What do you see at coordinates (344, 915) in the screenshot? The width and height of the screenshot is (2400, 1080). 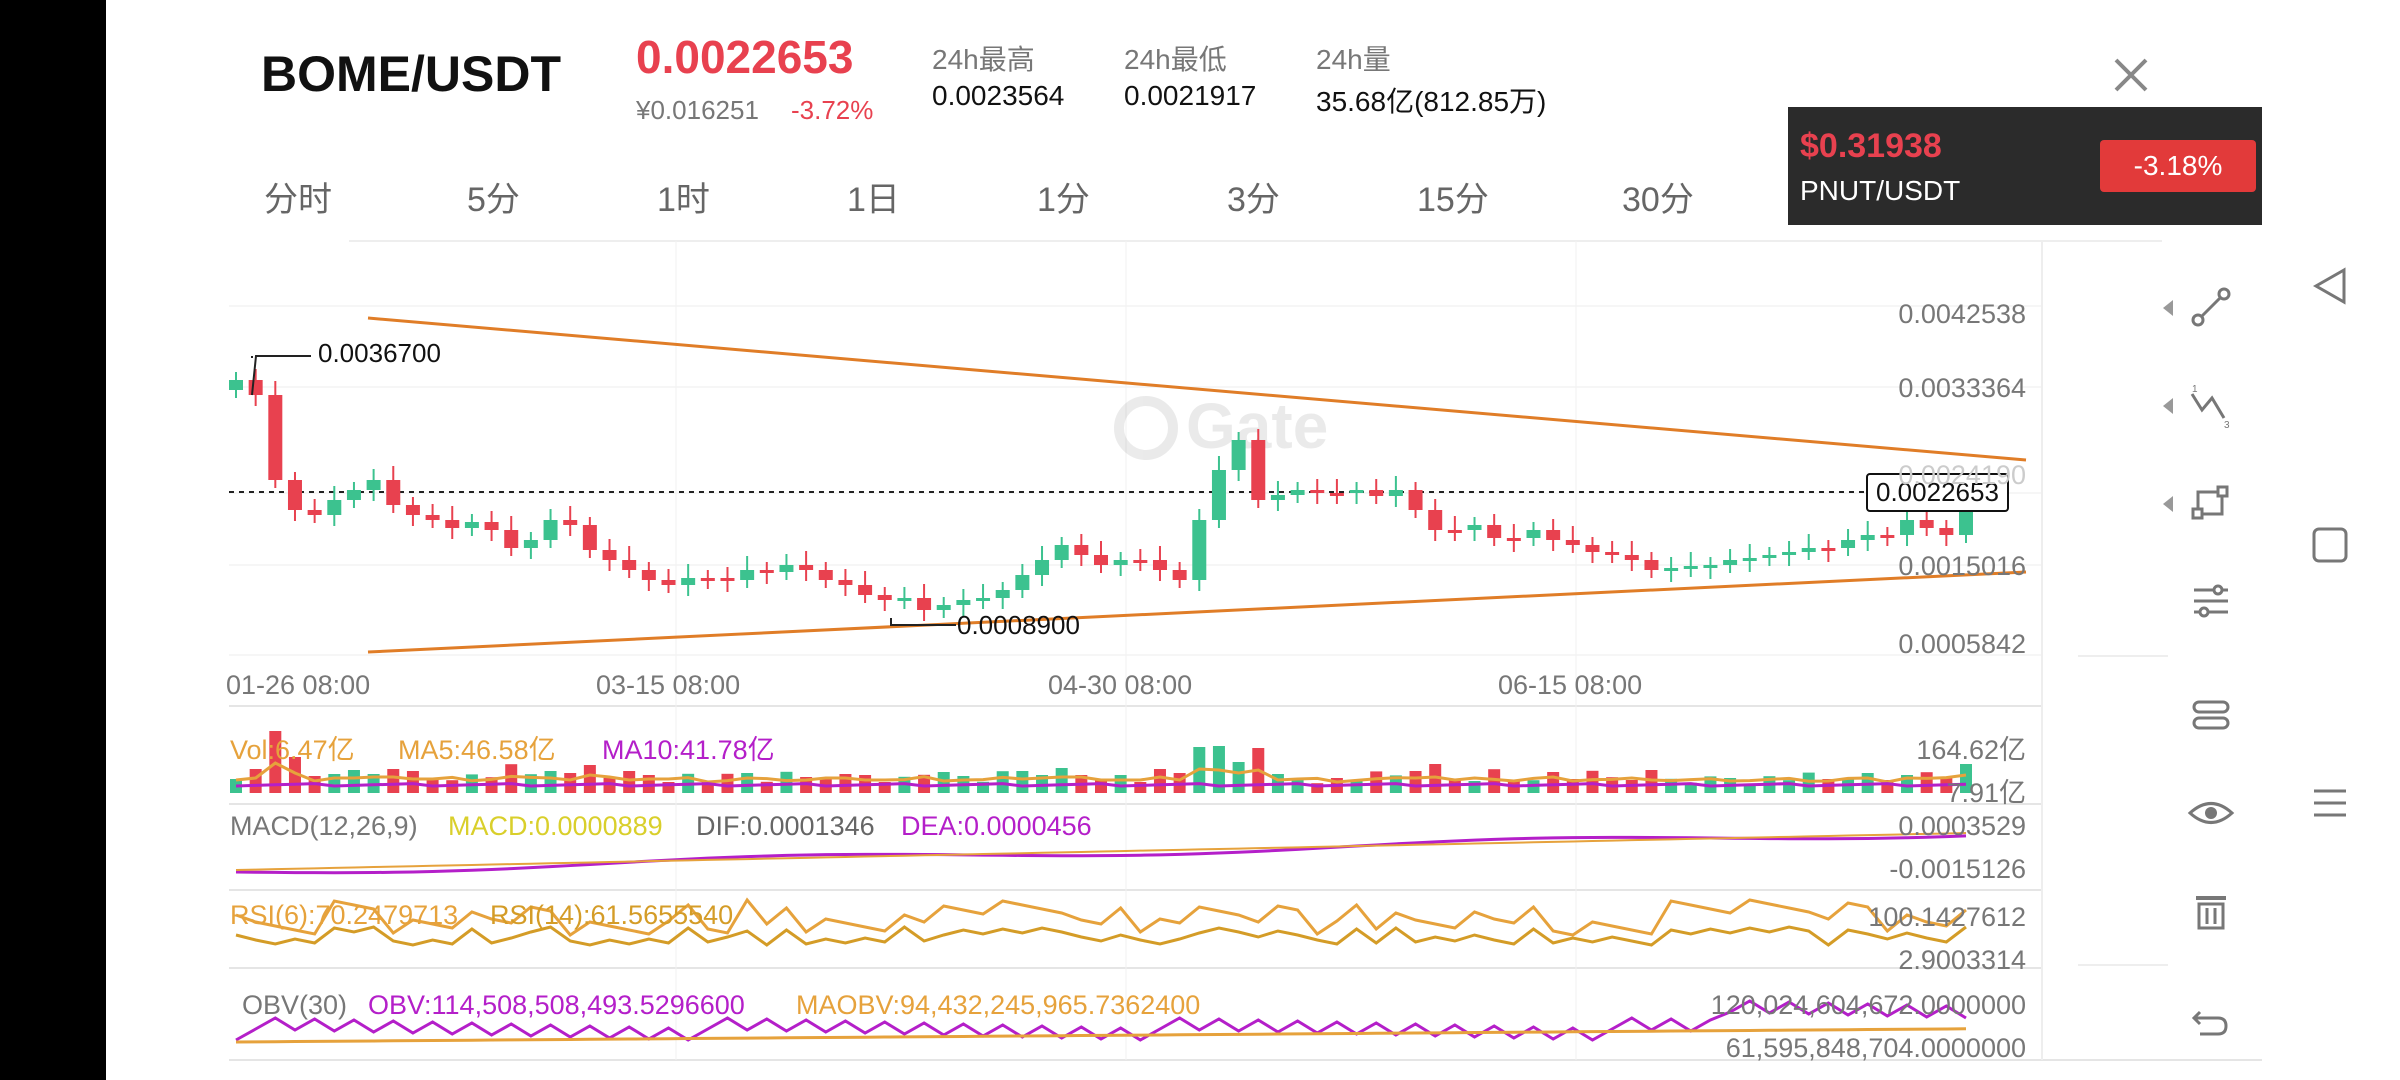 I see `rsi6-label: RSI(6):70.2479713` at bounding box center [344, 915].